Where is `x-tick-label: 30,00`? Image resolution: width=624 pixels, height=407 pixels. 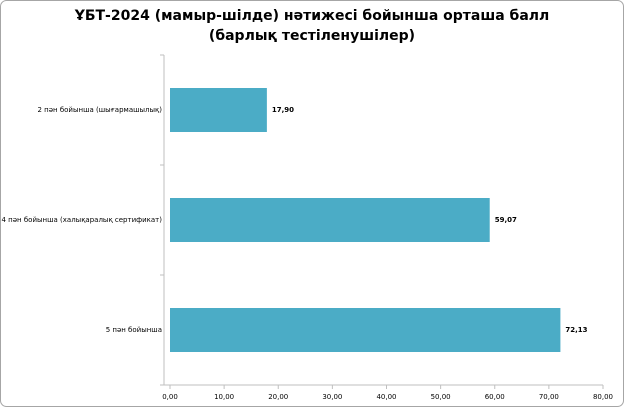
x-tick-label: 30,00 is located at coordinates (332, 397).